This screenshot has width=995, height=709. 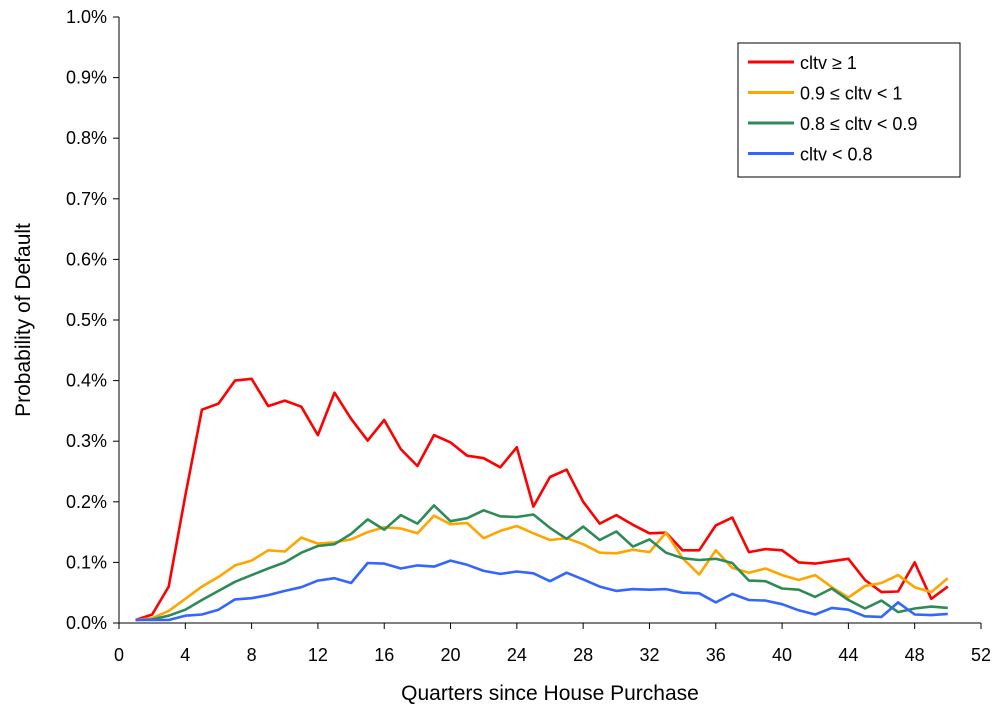 What do you see at coordinates (86, 320) in the screenshot?
I see `y-tick-label: 0.5%` at bounding box center [86, 320].